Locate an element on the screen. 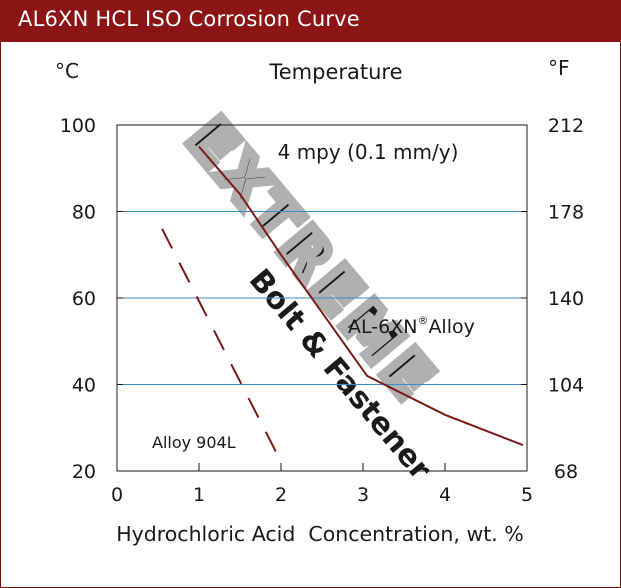  x-tick-label: 4 is located at coordinates (445, 495).